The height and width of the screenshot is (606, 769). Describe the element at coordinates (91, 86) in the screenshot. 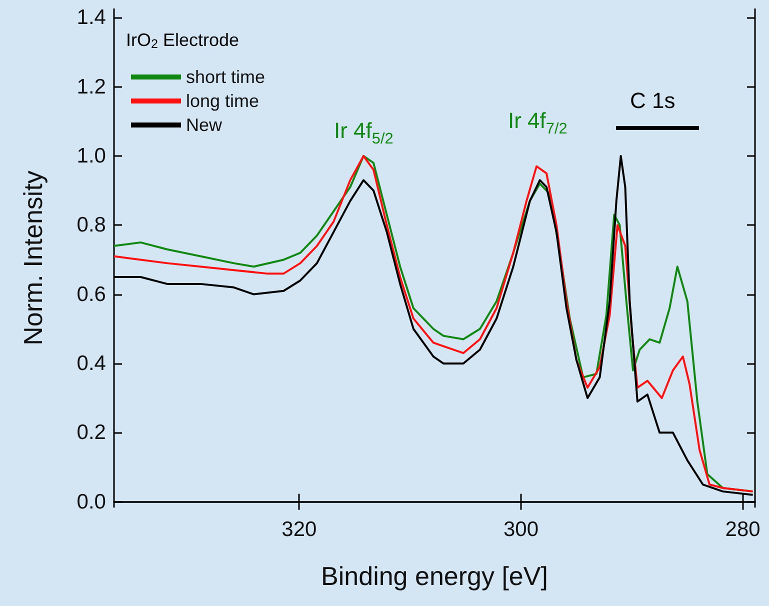

I see `y-tick-label: 1.2` at that location.